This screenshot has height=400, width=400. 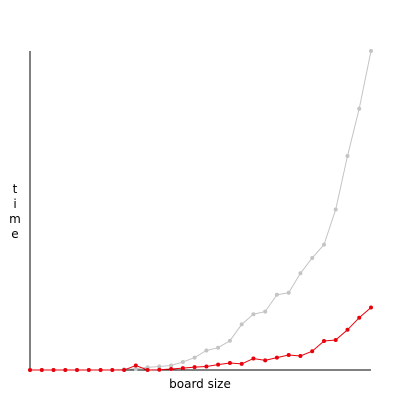 What do you see at coordinates (15, 234) in the screenshot?
I see `y-axis-label-char: e` at bounding box center [15, 234].